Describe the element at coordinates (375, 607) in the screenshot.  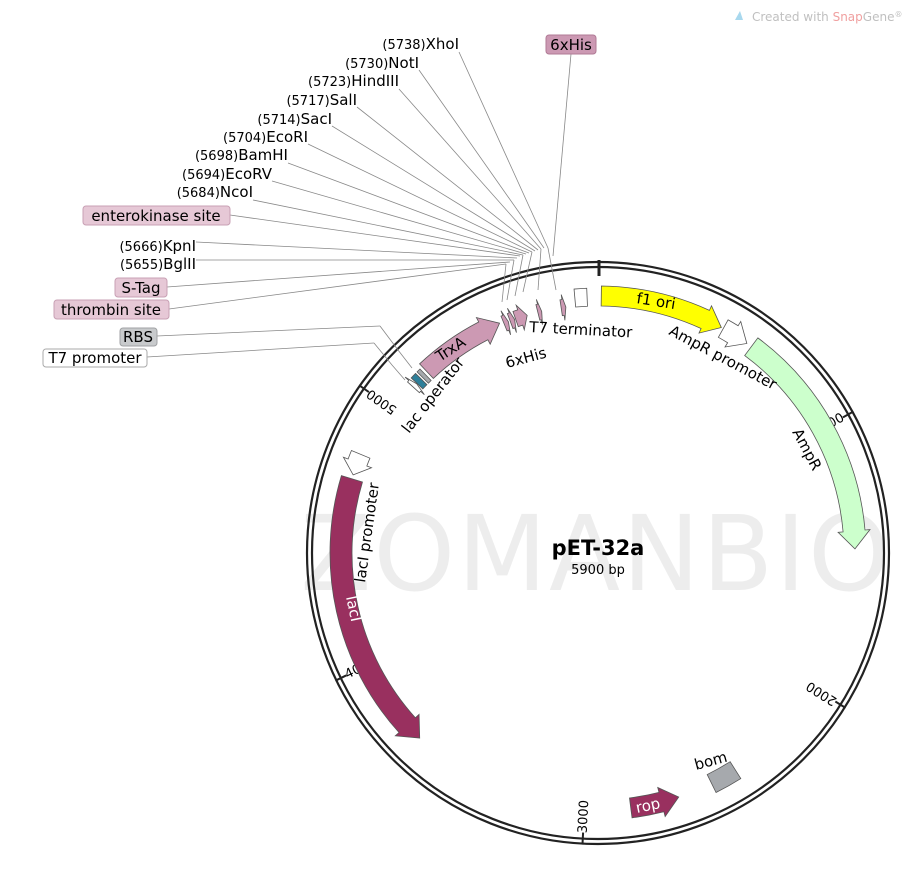
I see `feature-laci` at that location.